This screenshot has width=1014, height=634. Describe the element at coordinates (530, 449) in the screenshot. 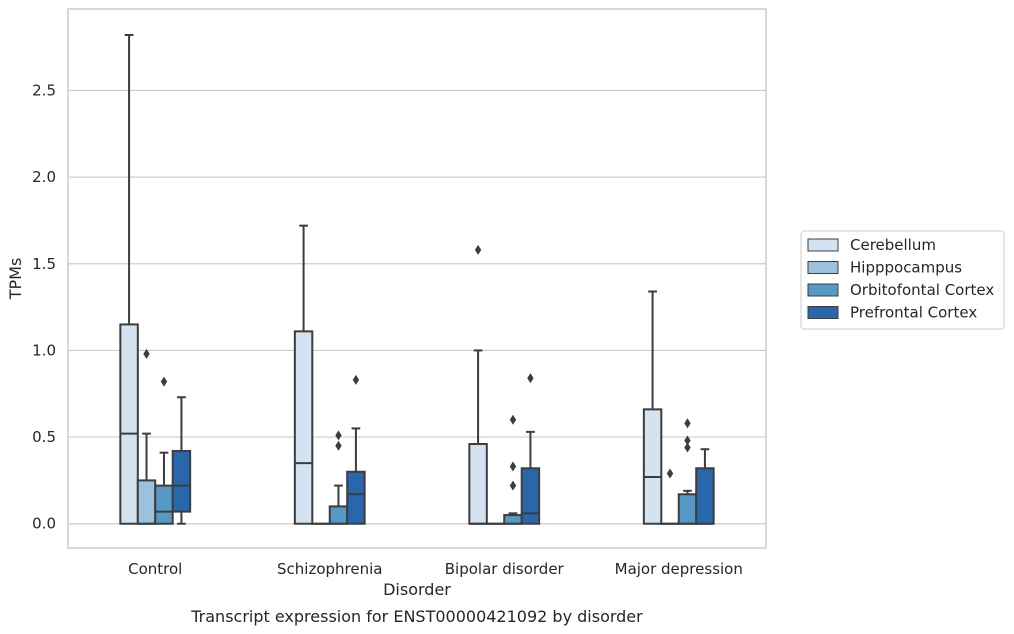

I see `box-prefrontal-cortex-bipolar-disorder` at that location.